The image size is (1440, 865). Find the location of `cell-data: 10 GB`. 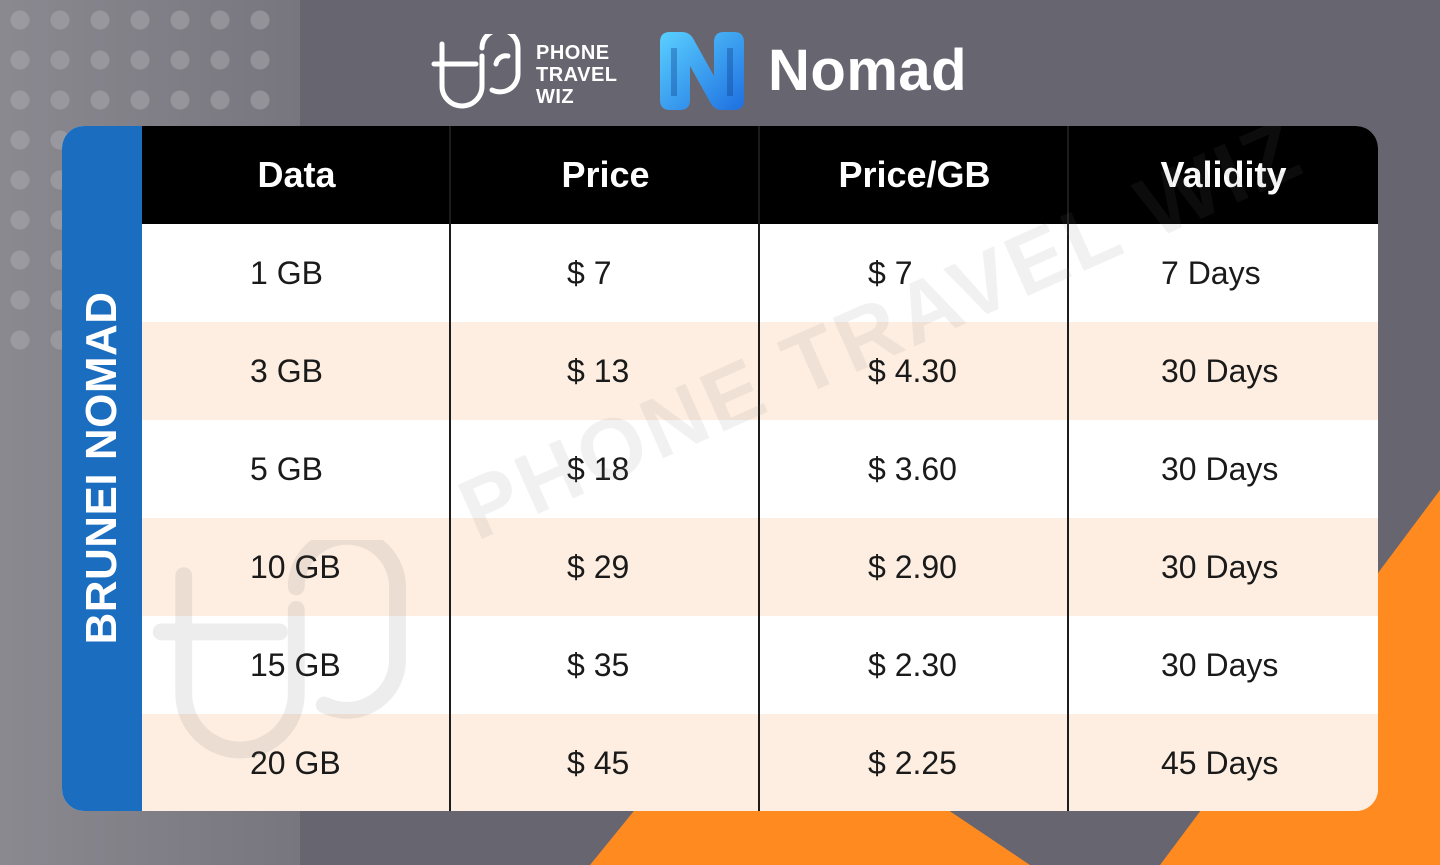

cell-data: 10 GB is located at coordinates (295, 566).